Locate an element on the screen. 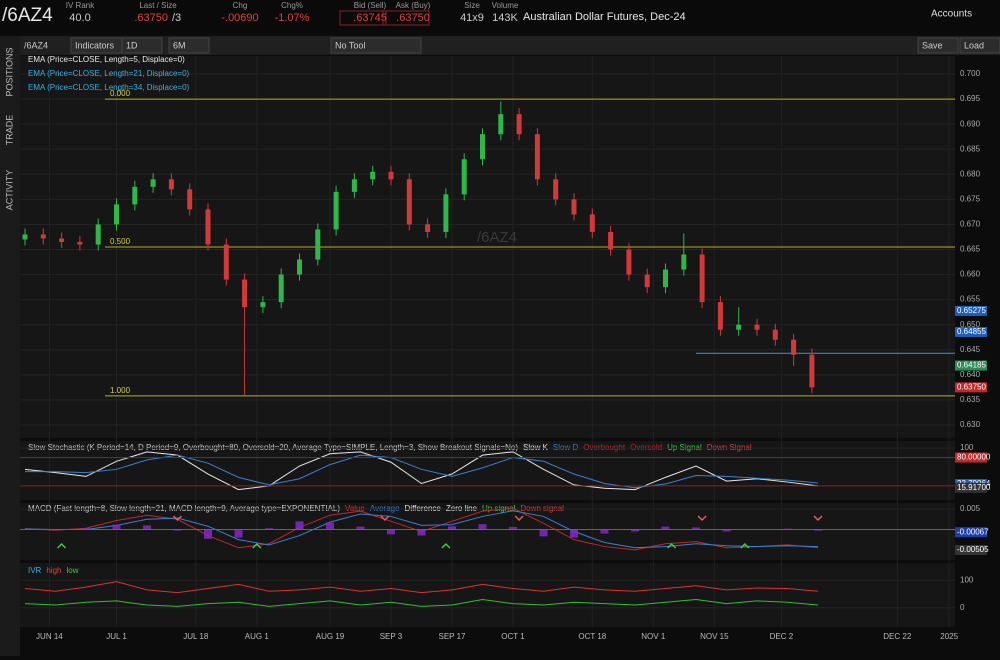 The width and height of the screenshot is (1000, 660). x-tick-label: DEC 22 is located at coordinates (897, 636).